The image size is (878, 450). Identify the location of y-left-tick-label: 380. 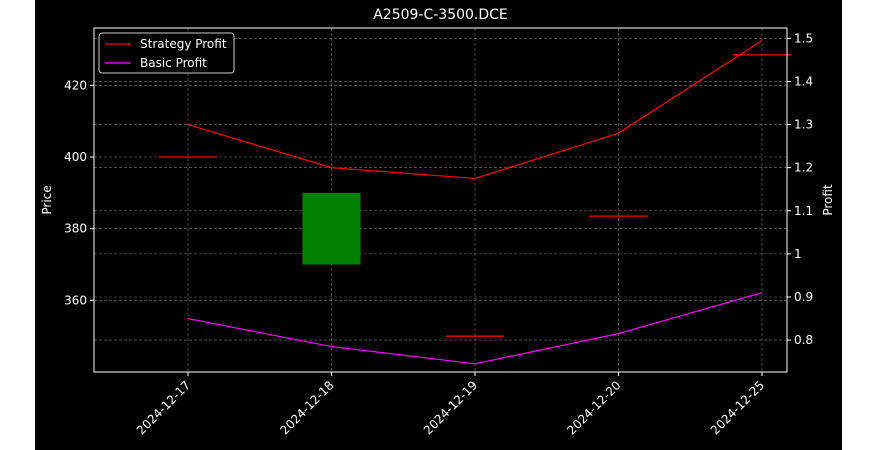
(75, 229).